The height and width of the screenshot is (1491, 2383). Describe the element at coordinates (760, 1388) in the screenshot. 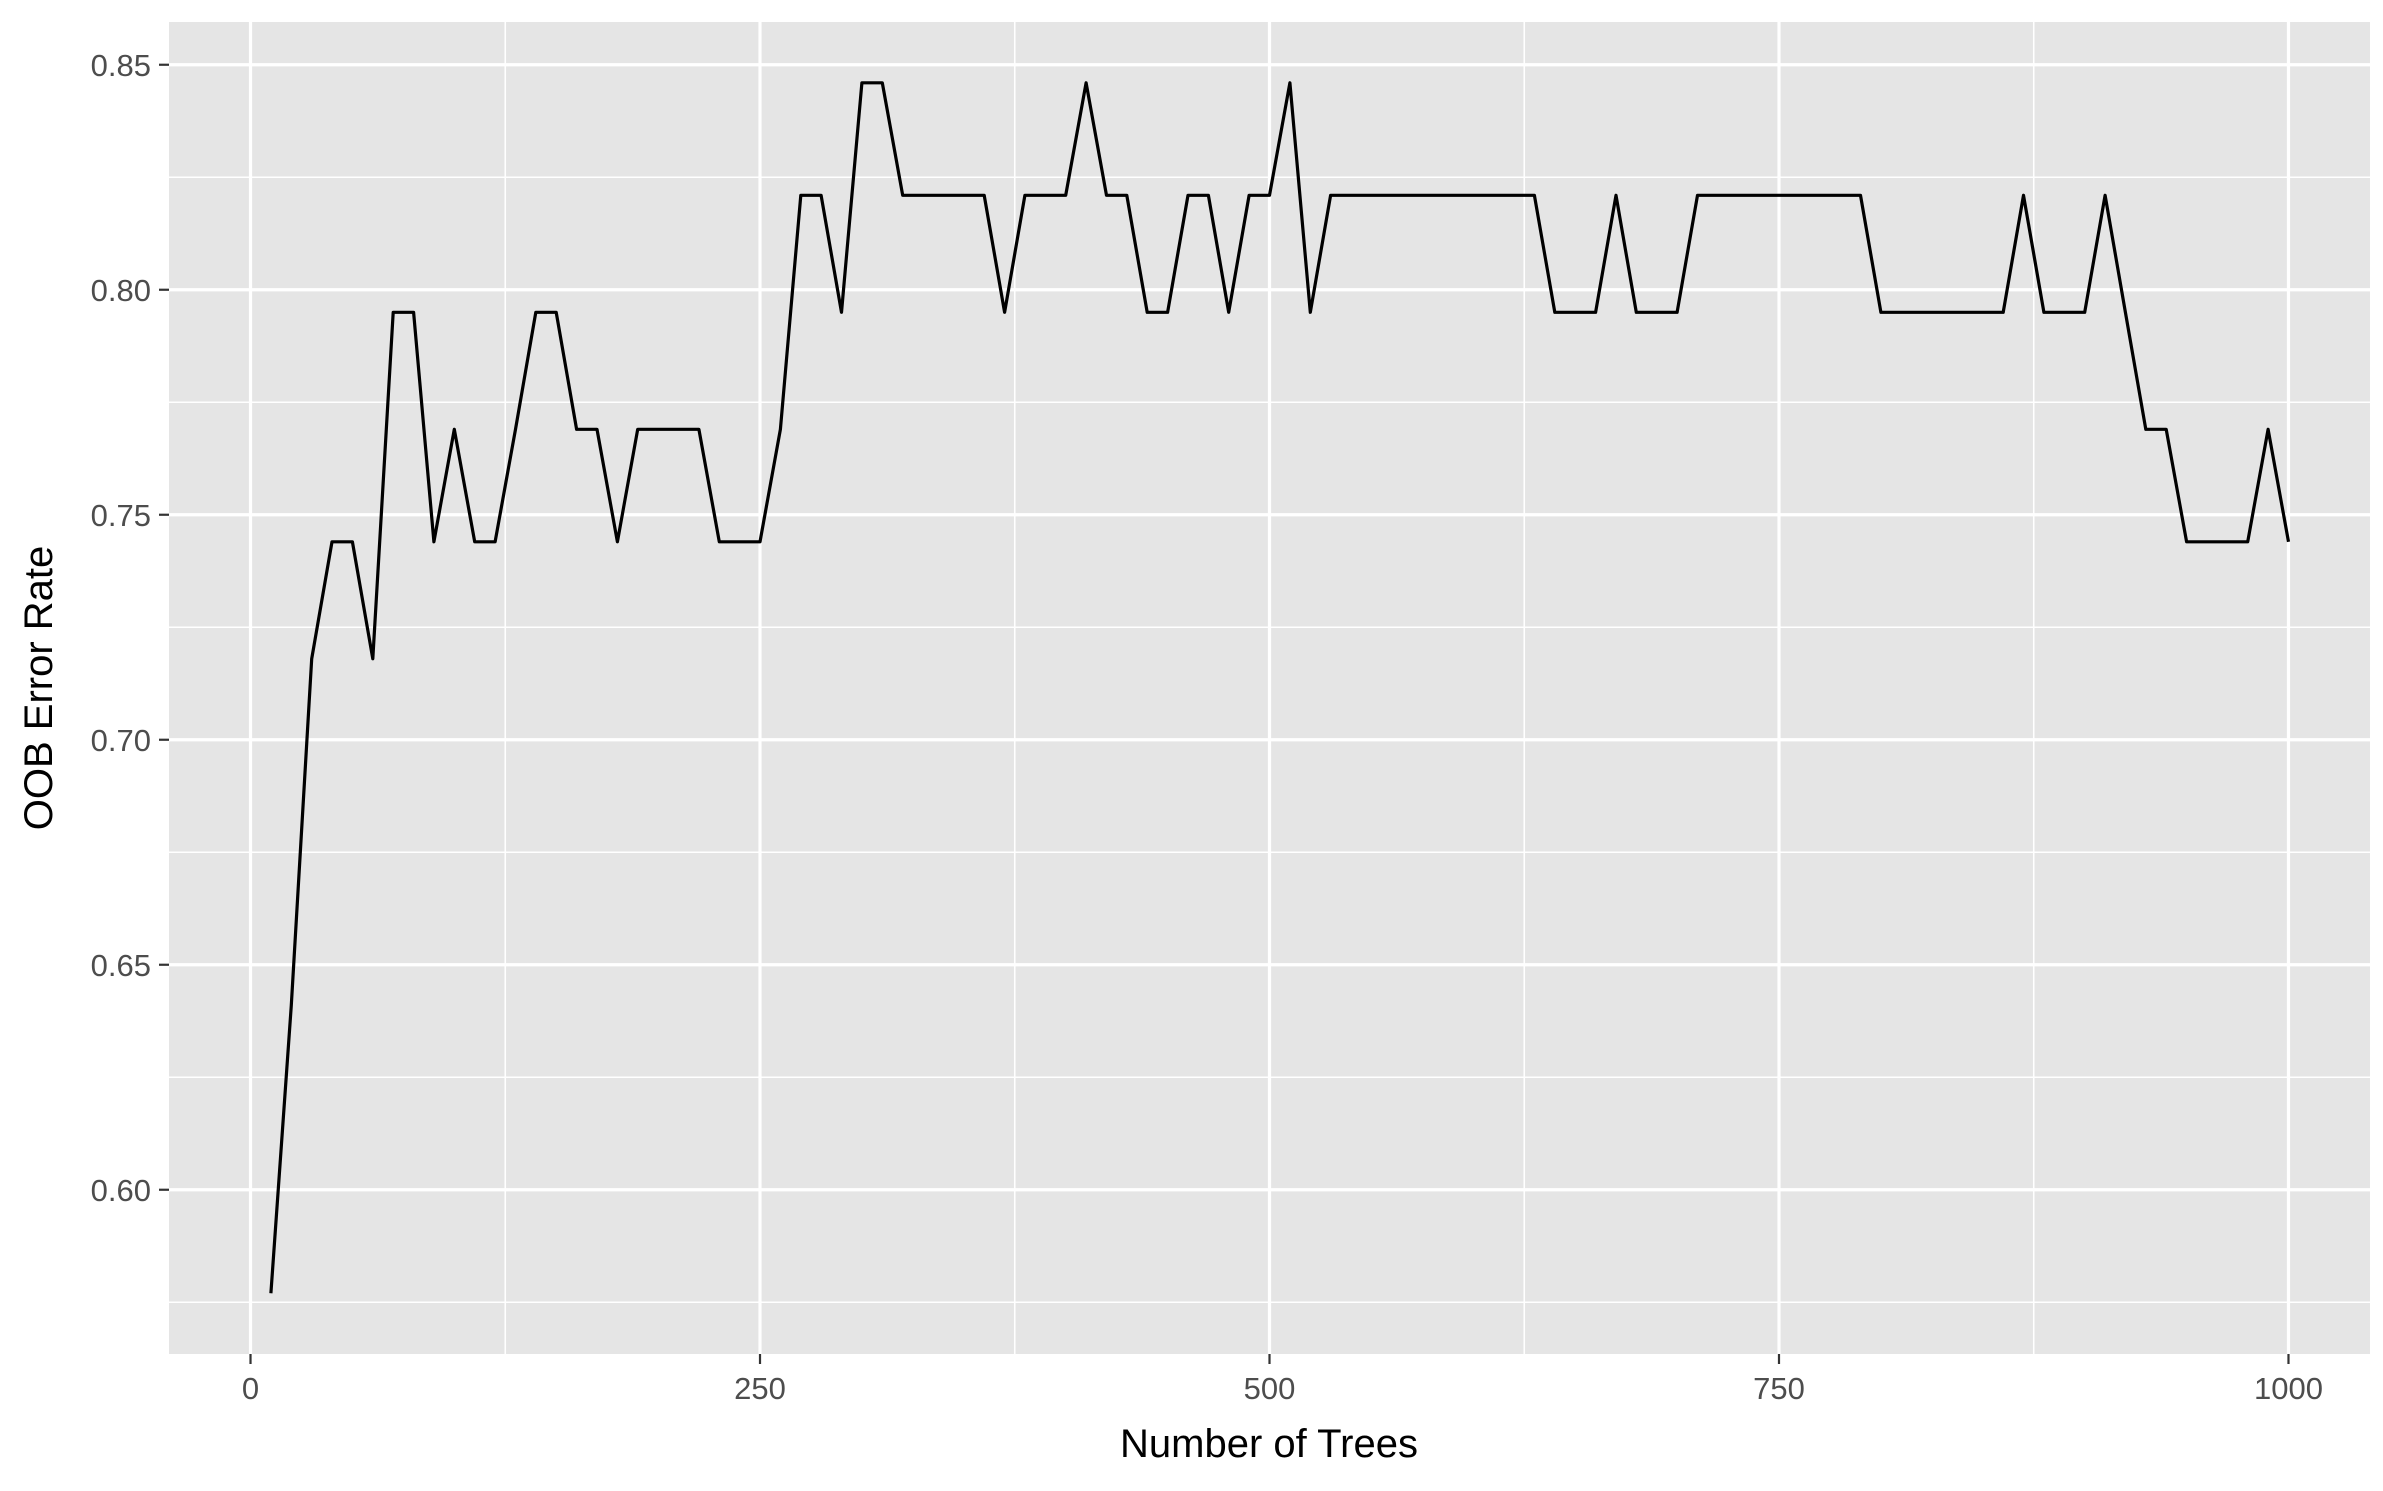

I see `x-tick-label: 250` at that location.